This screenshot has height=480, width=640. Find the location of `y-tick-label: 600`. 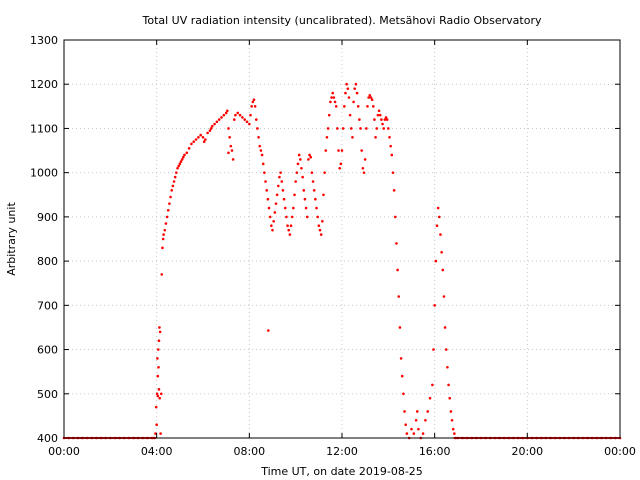

y-tick-label: 600 is located at coordinates (47, 350).